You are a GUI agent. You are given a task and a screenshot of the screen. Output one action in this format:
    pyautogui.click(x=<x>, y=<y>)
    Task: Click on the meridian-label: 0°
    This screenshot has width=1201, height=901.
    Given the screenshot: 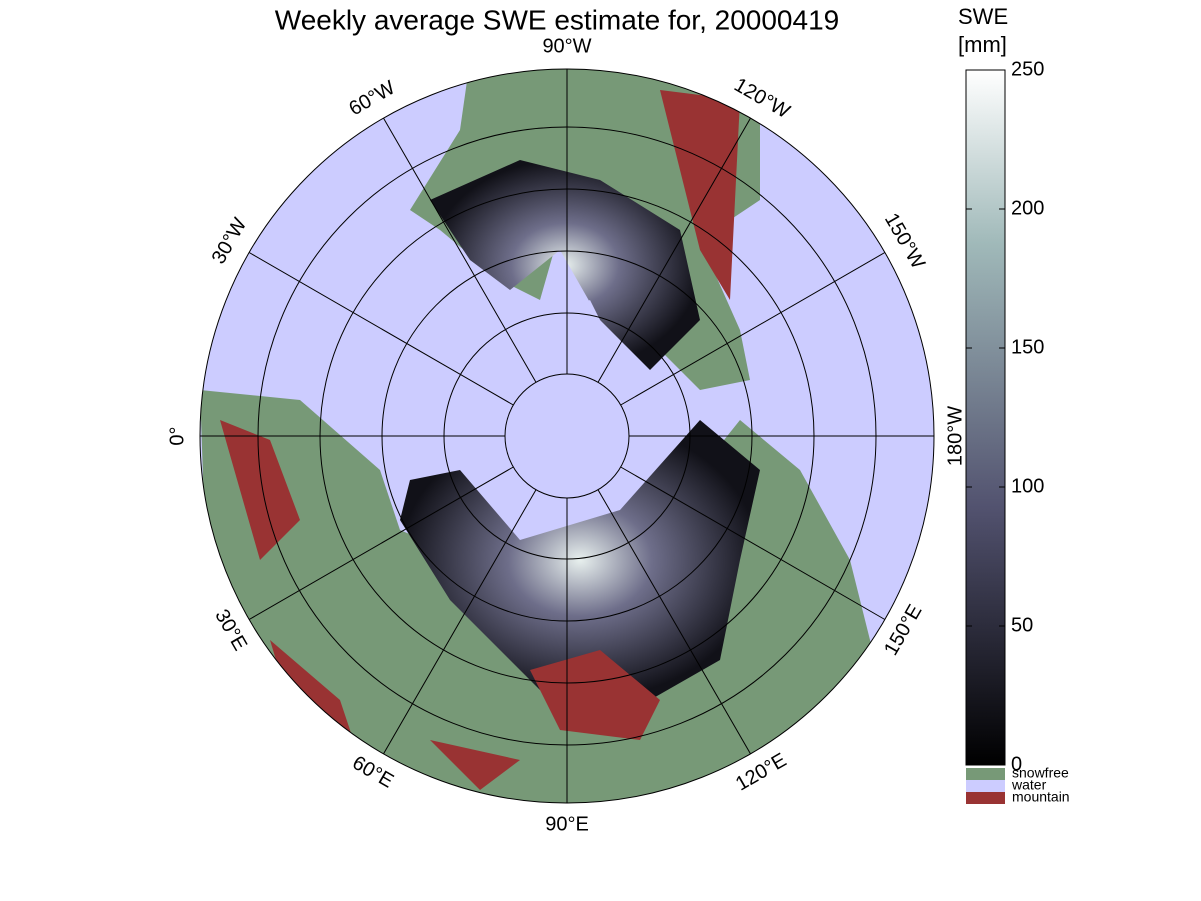 What is the action you would take?
    pyautogui.click(x=177, y=435)
    